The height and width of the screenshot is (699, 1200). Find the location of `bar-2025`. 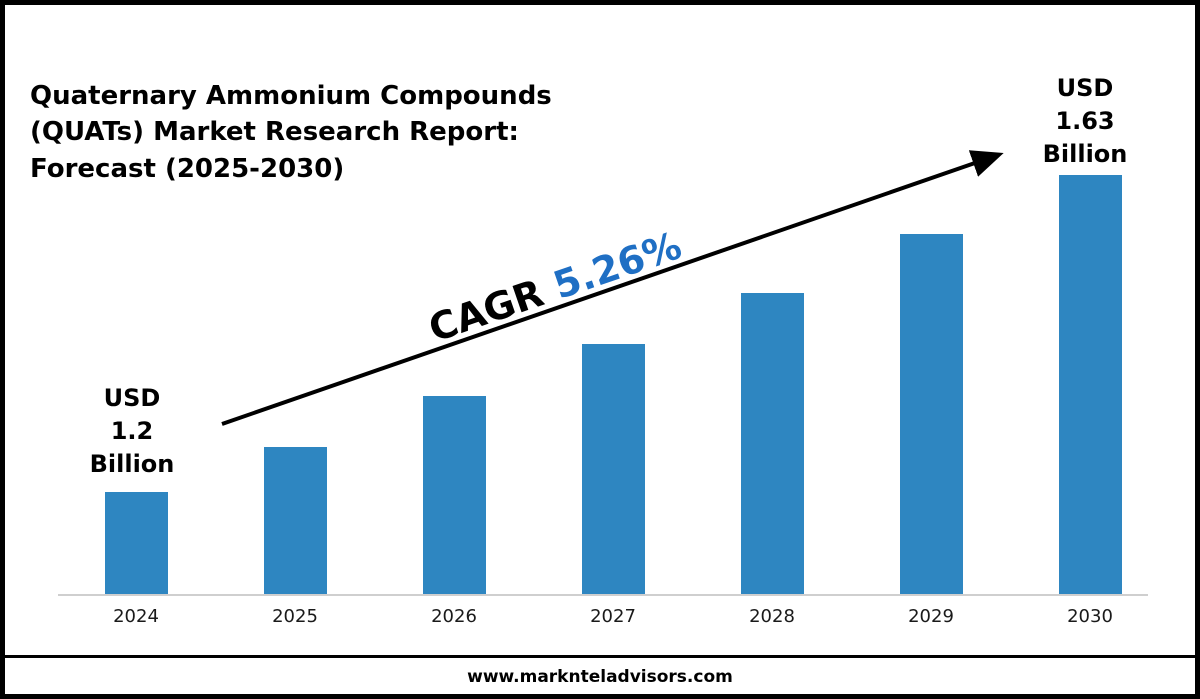

bar-2025 is located at coordinates (295, 521).